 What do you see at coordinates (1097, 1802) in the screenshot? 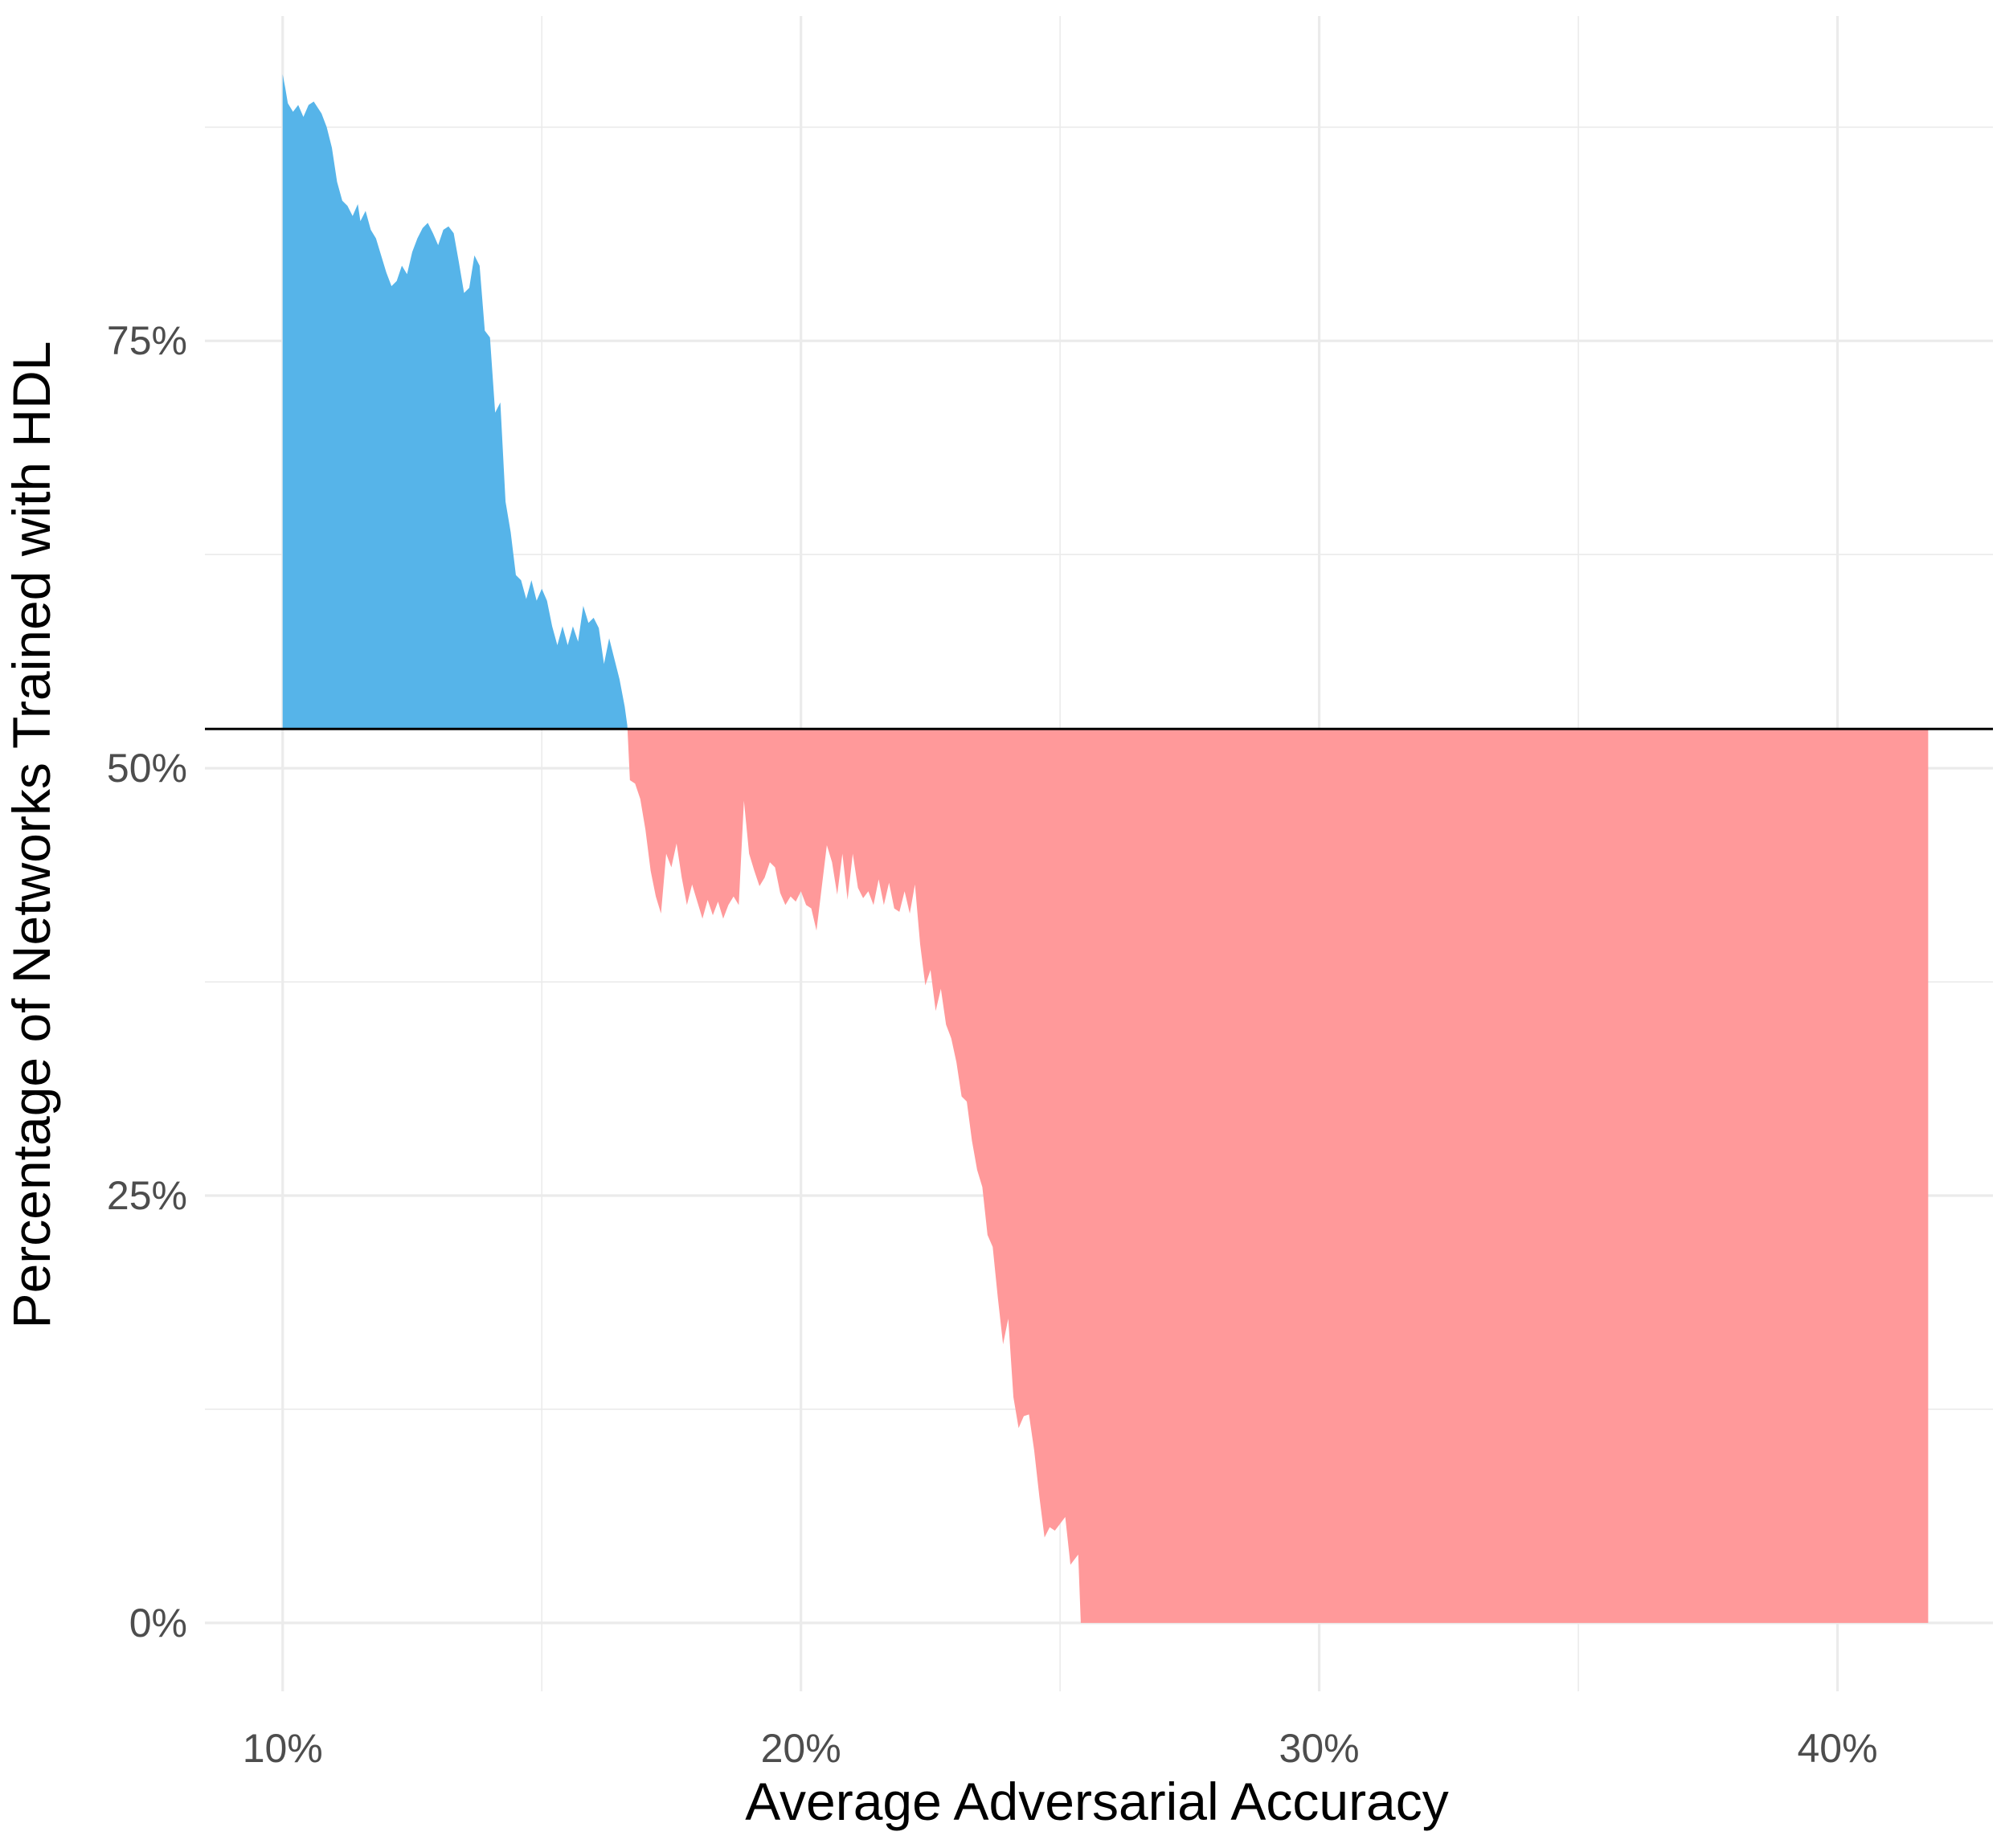
I see `x-axis-title: Average Adversarial Accuracy` at bounding box center [1097, 1802].